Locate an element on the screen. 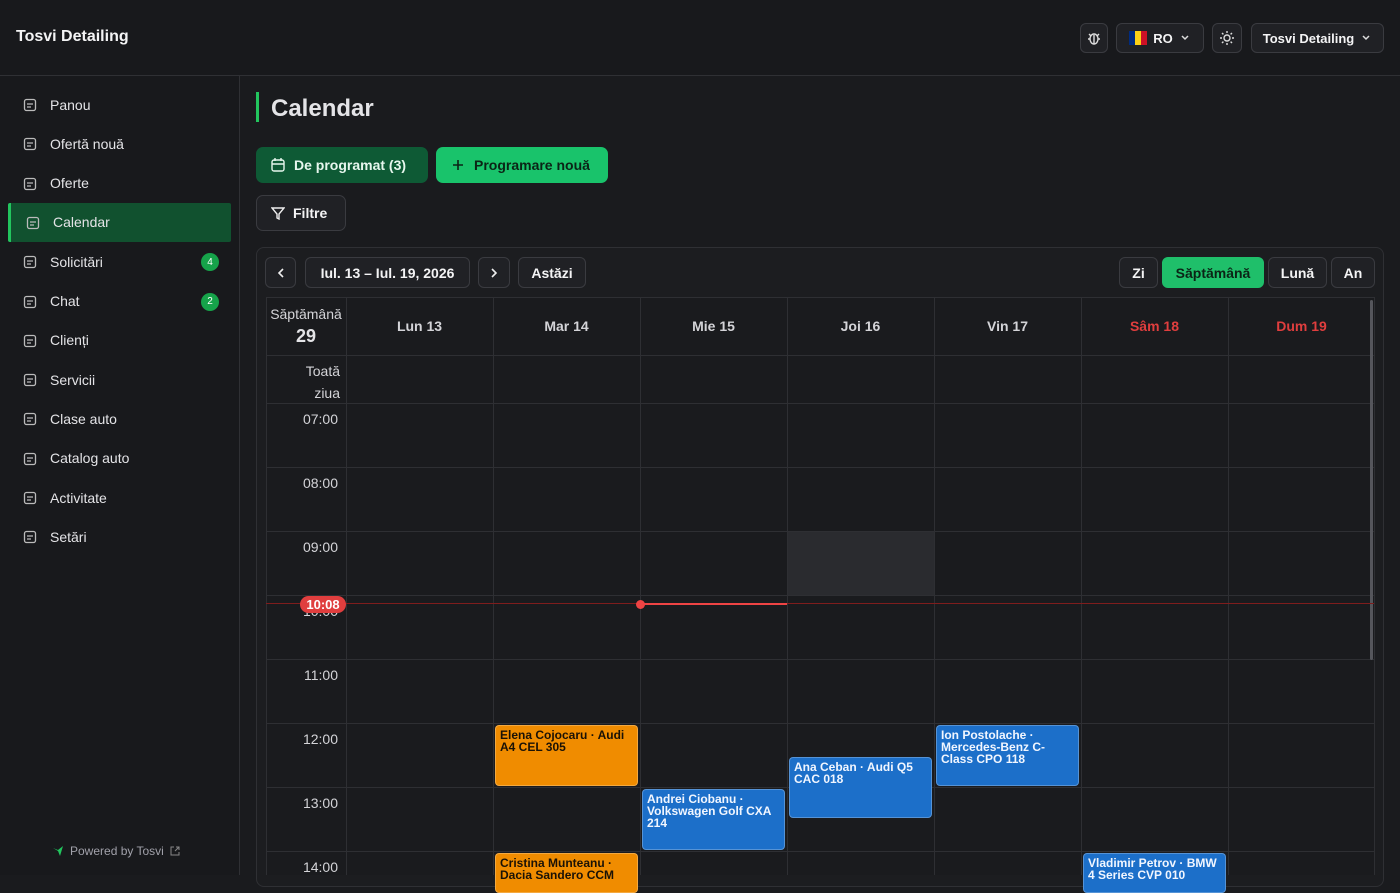  week-label: Săptămână is located at coordinates (306, 314).